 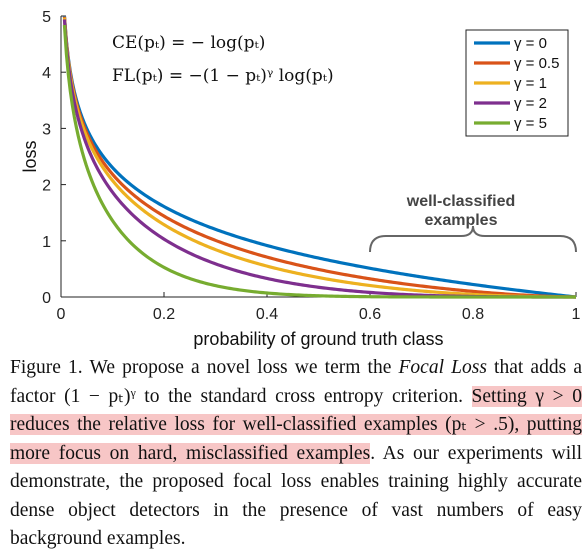 I want to click on y-tick-label: 3, so click(x=46, y=129).